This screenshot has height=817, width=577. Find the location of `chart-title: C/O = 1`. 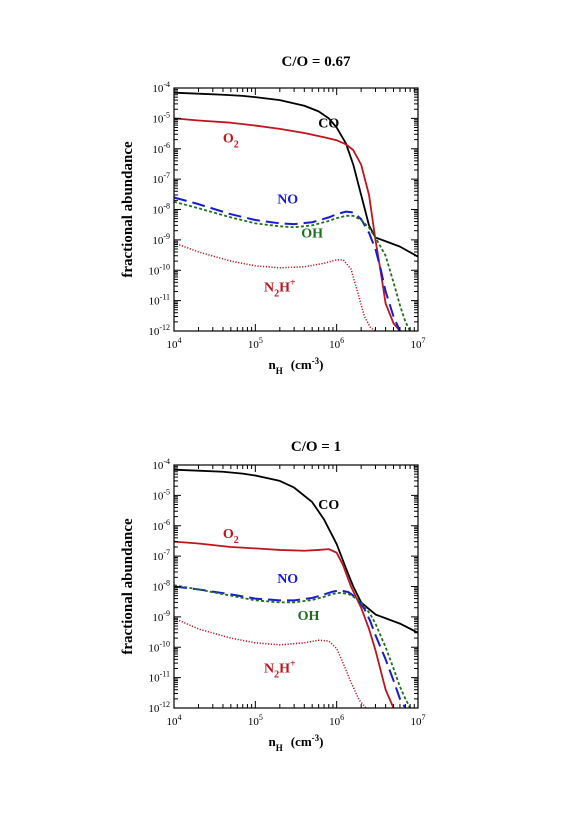

chart-title: C/O = 1 is located at coordinates (316, 447).